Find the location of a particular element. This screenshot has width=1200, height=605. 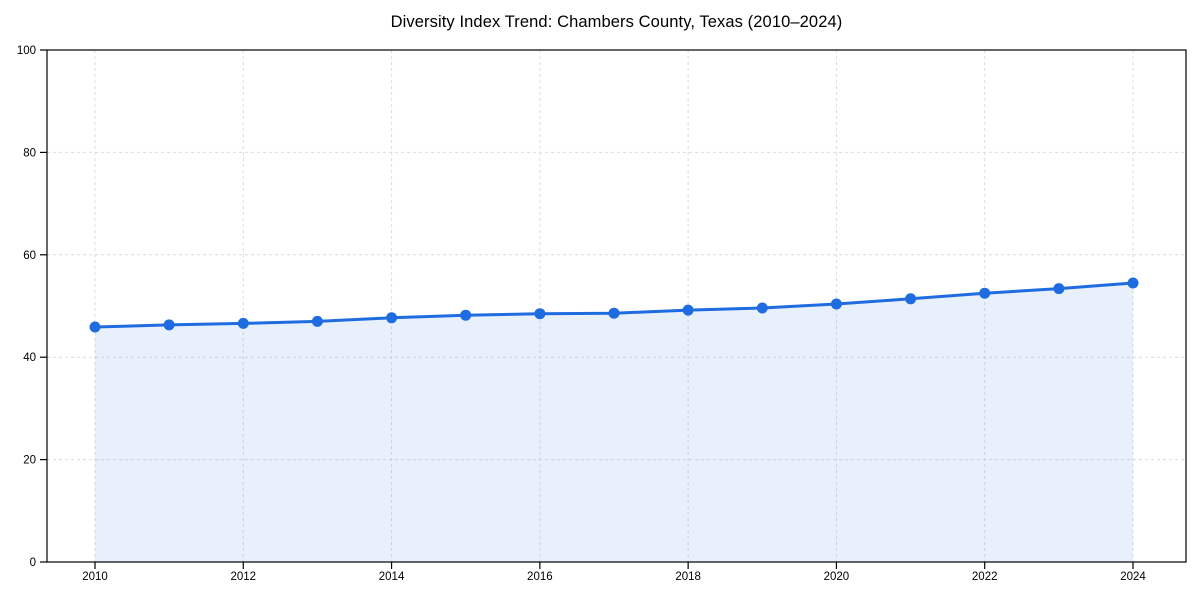

y-tick-label: 60 is located at coordinates (29, 256).